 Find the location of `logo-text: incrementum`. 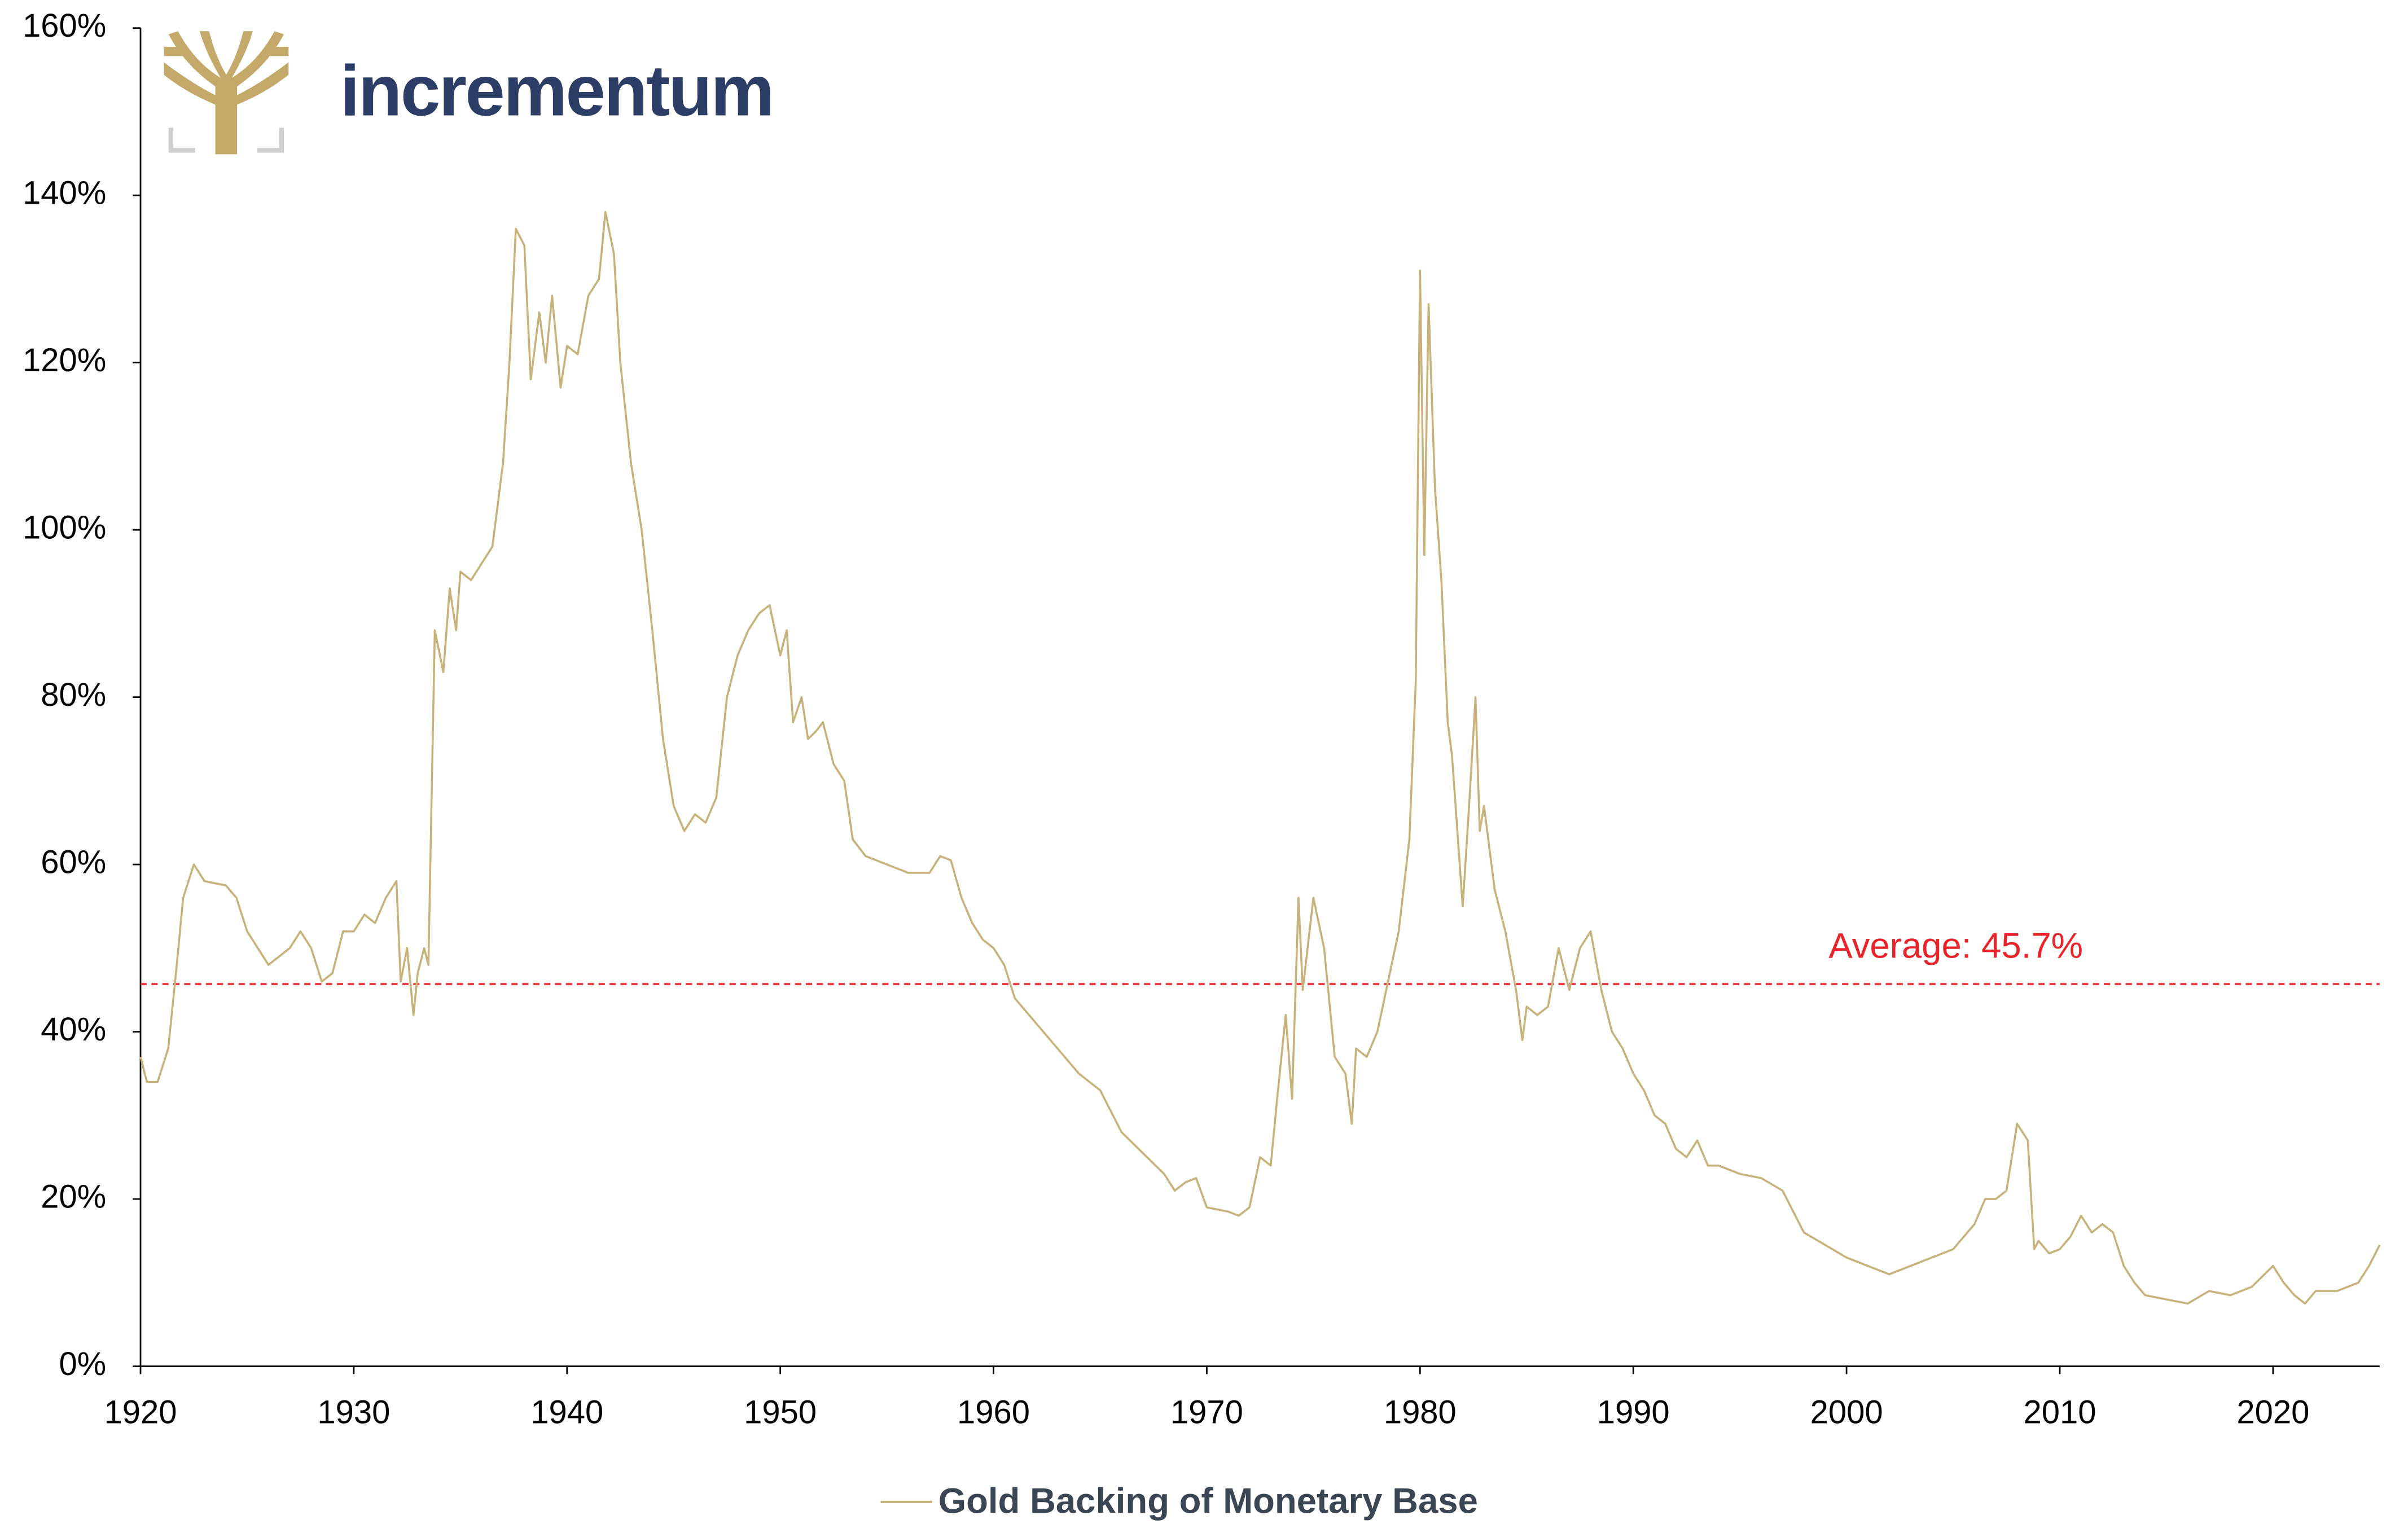

logo-text: incrementum is located at coordinates (557, 91).